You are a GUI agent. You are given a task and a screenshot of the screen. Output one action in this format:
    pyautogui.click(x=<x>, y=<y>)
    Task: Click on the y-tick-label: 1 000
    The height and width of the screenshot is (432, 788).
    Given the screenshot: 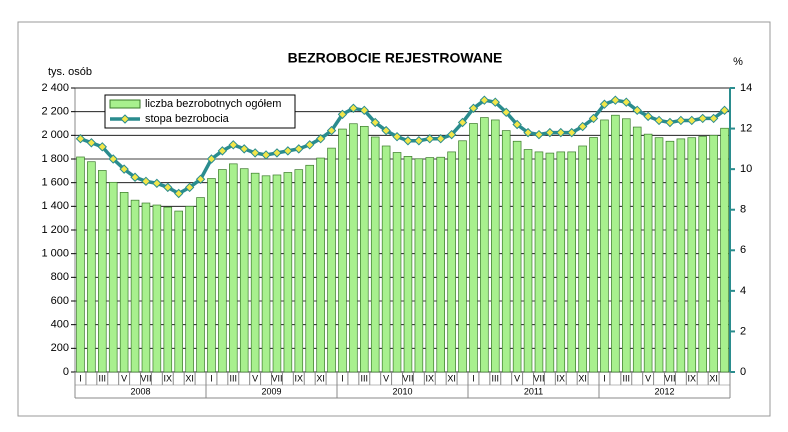 What is the action you would take?
    pyautogui.click(x=55, y=254)
    